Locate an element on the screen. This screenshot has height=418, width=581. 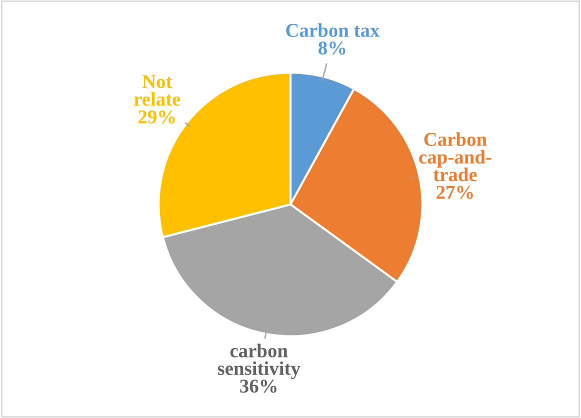
slice-label: Carbon tax is located at coordinates (333, 30).